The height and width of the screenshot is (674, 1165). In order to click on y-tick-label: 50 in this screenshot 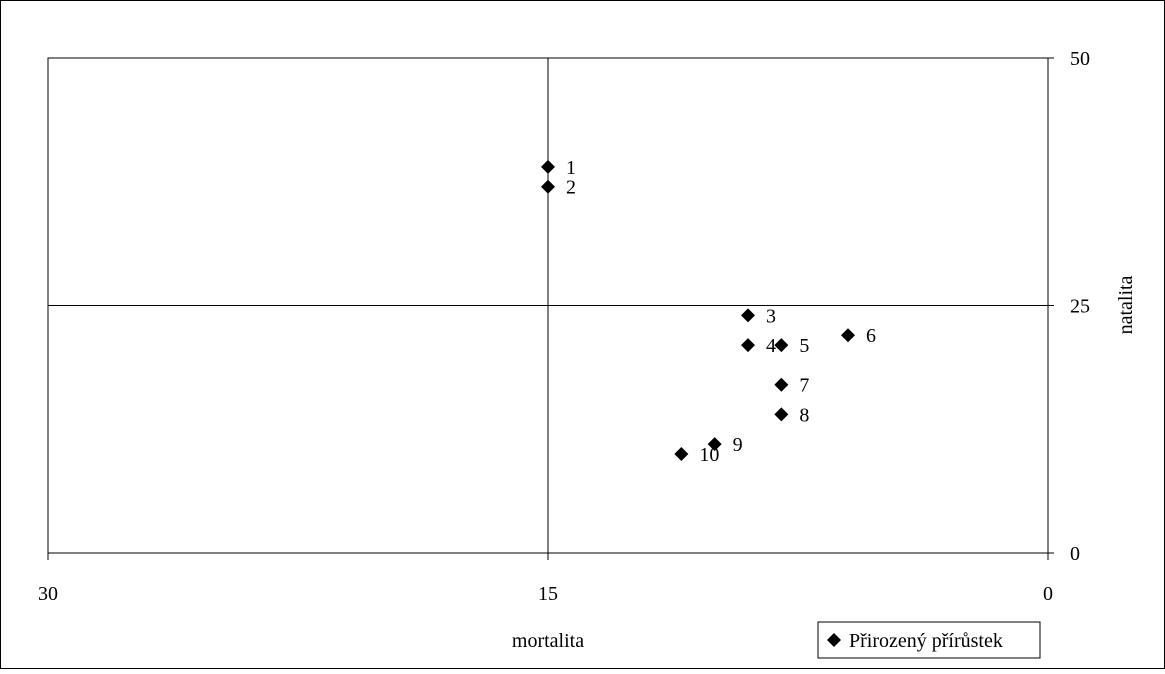, I will do `click(1080, 59)`.